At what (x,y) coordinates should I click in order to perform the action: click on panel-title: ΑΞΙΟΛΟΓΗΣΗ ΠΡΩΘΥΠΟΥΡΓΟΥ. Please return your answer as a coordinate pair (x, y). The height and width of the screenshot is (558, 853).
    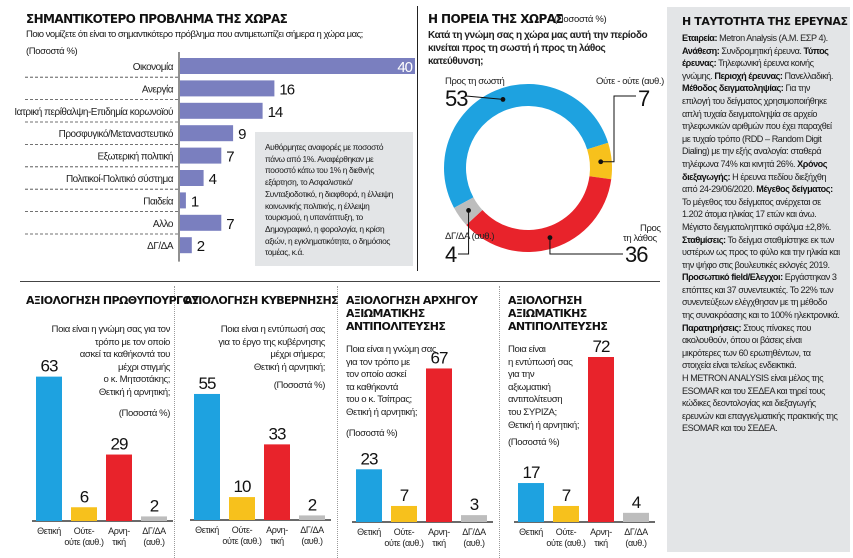
    Looking at the image, I should click on (112, 300).